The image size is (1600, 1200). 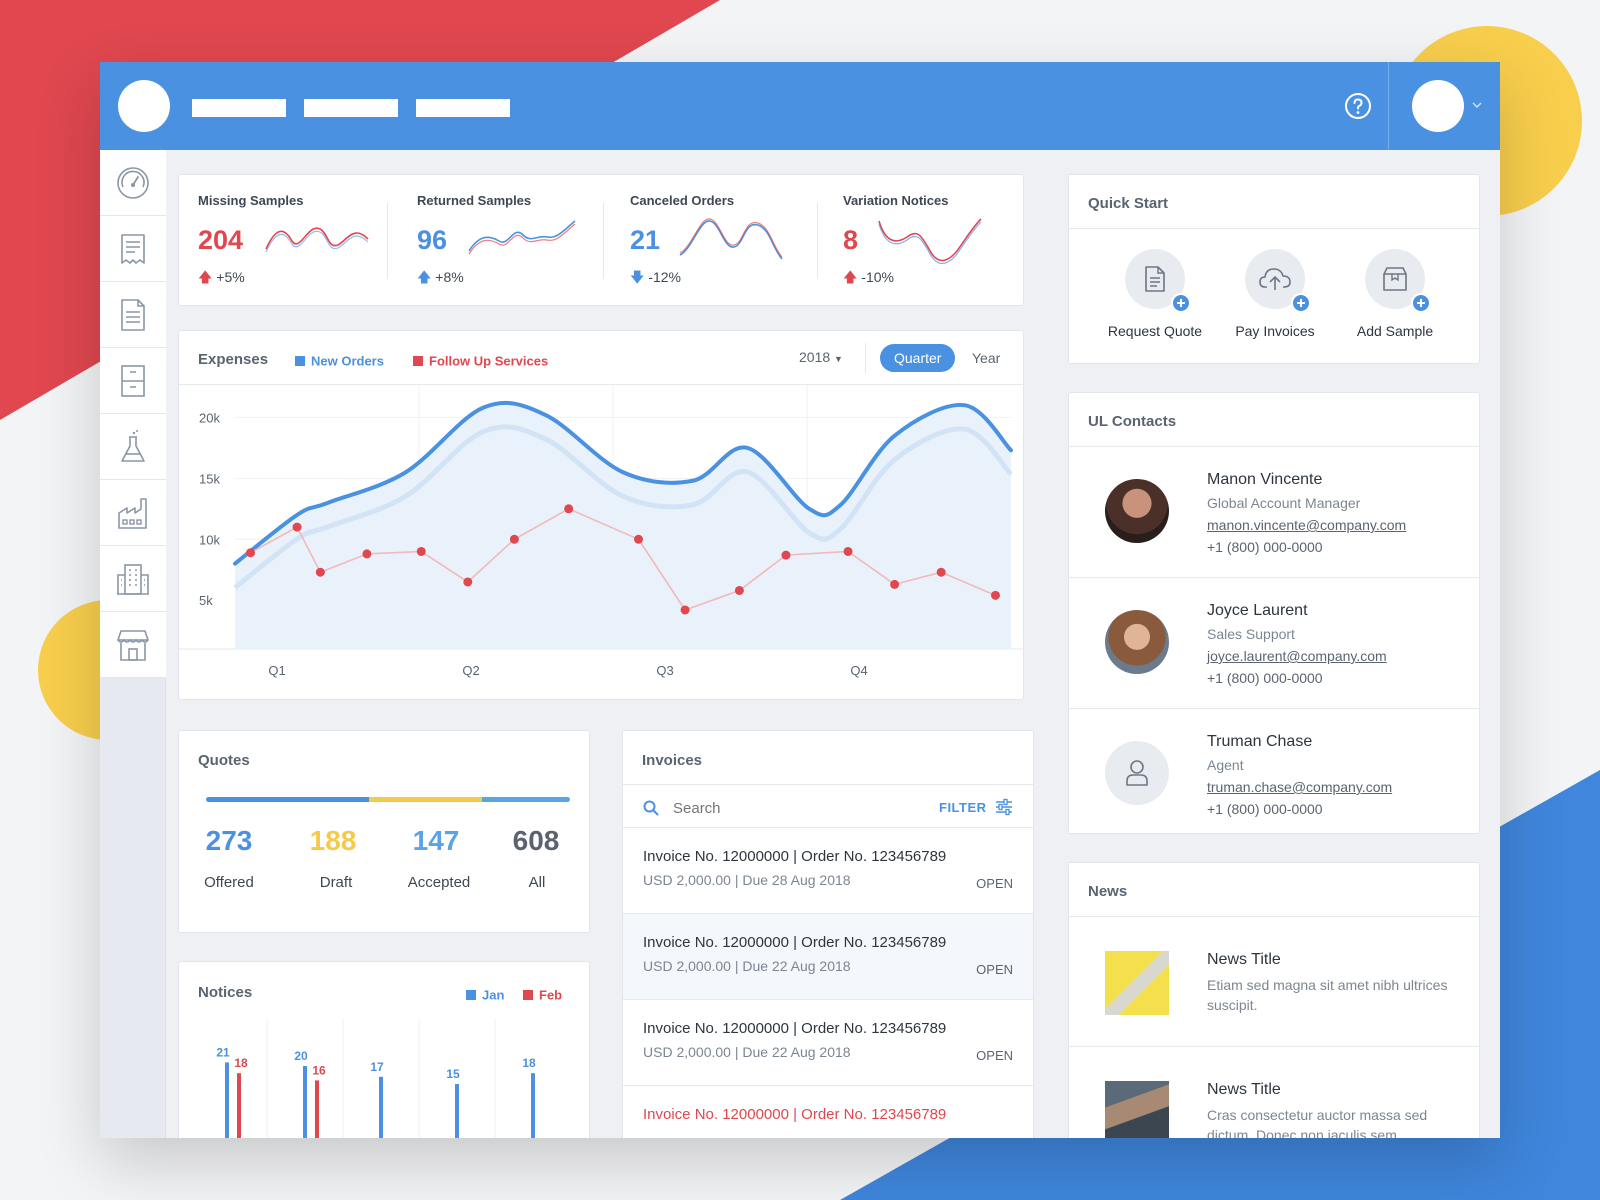 What do you see at coordinates (645, 240) in the screenshot?
I see `stat-value: 21` at bounding box center [645, 240].